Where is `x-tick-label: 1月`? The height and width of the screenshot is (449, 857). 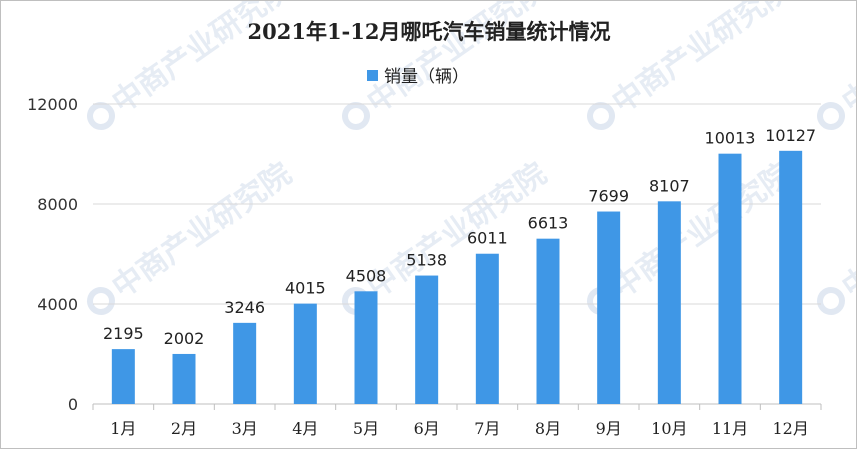
x-tick-label: 1月 is located at coordinates (123, 428).